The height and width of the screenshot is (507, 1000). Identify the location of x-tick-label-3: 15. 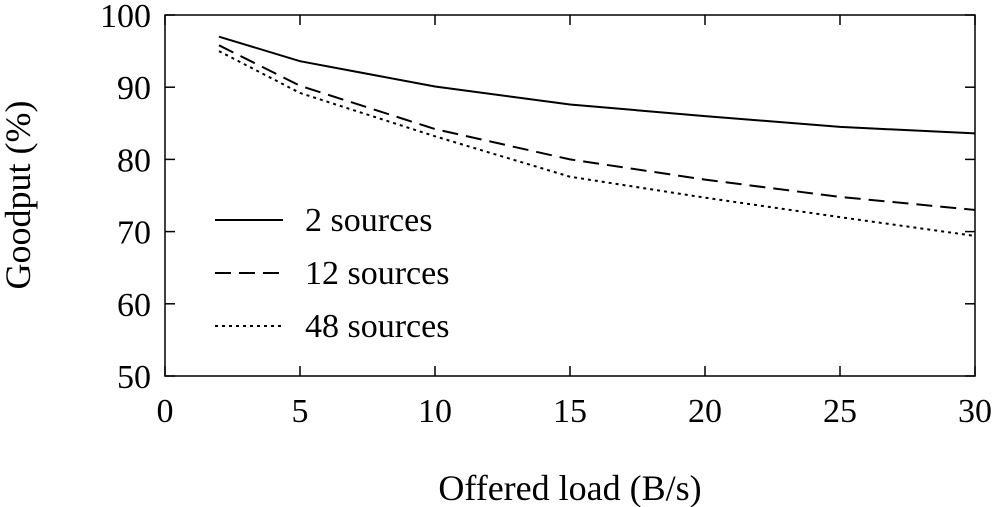
(570, 411).